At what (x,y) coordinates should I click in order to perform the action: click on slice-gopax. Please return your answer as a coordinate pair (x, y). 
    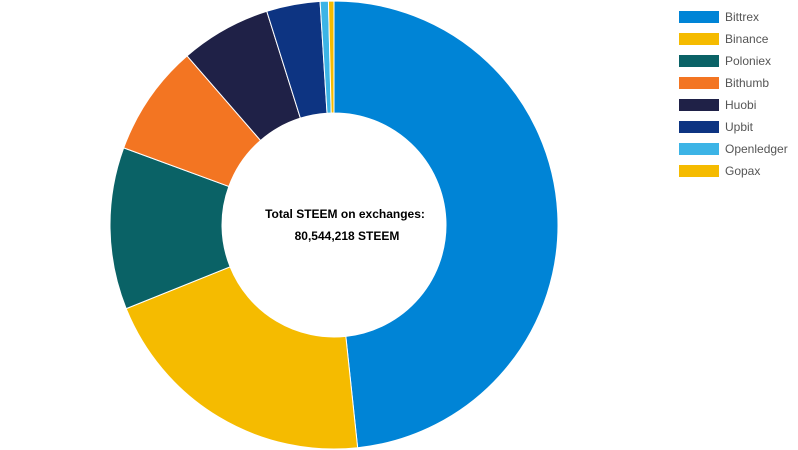
    Looking at the image, I should click on (331, 57).